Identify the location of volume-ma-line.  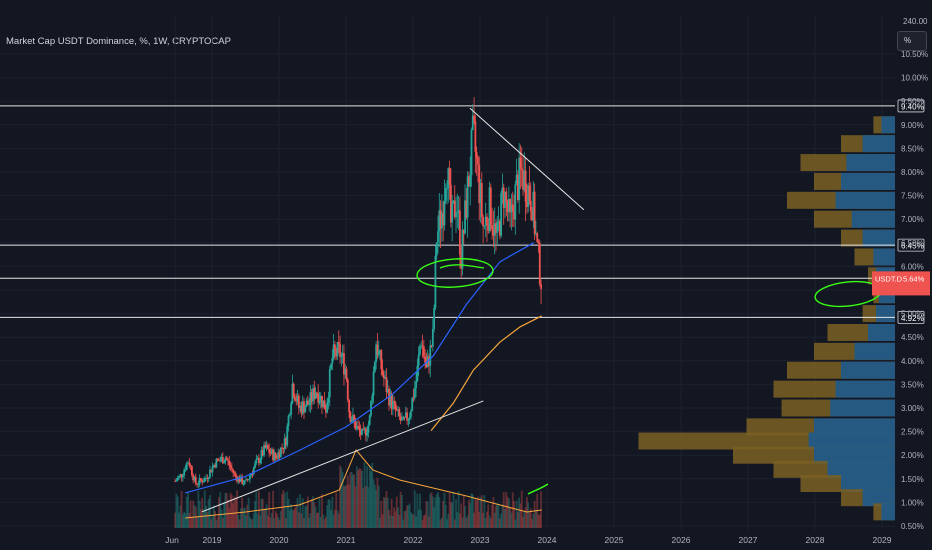
(363, 484).